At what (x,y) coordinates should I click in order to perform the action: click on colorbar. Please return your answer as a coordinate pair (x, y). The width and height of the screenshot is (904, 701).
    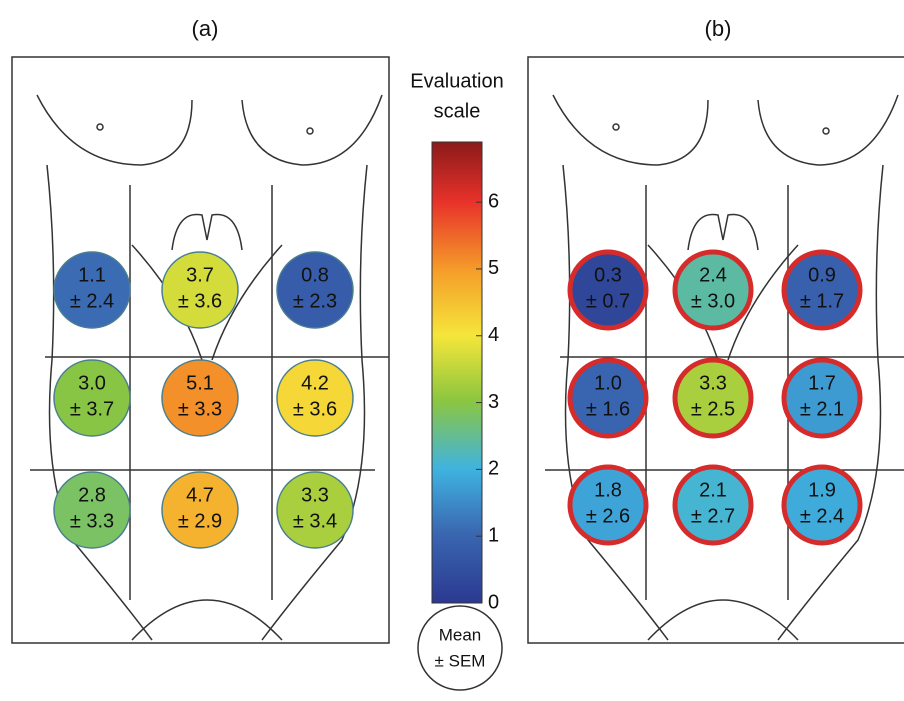
    Looking at the image, I should click on (457, 372).